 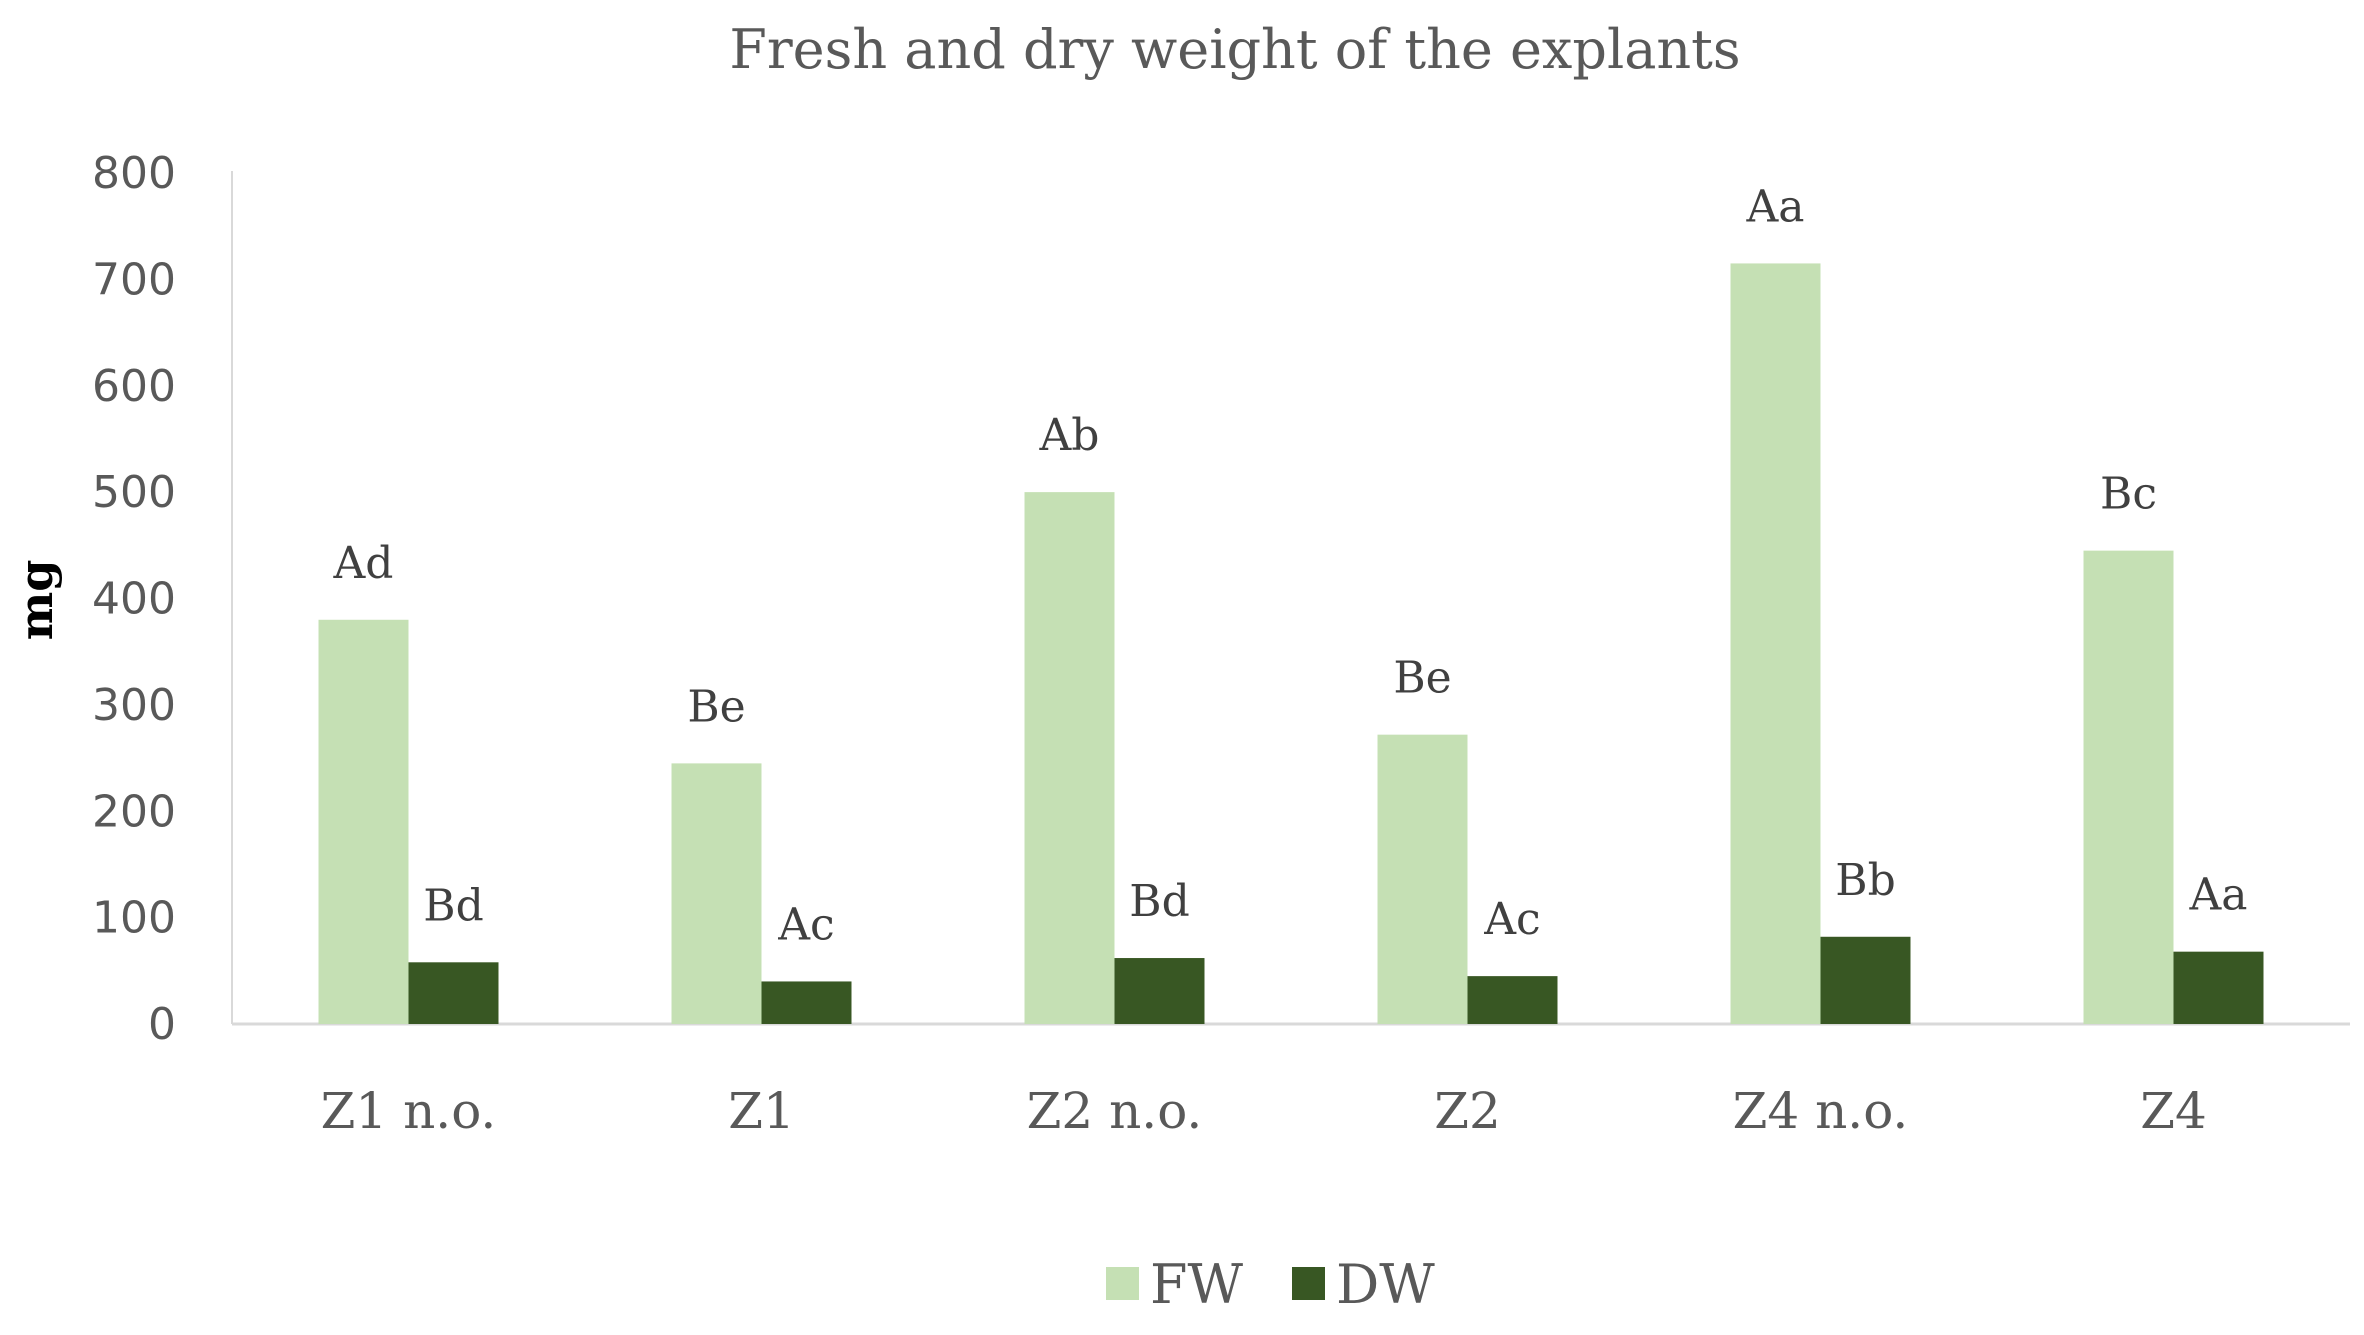 I want to click on x-tick-label: Z1, so click(x=761, y=1111).